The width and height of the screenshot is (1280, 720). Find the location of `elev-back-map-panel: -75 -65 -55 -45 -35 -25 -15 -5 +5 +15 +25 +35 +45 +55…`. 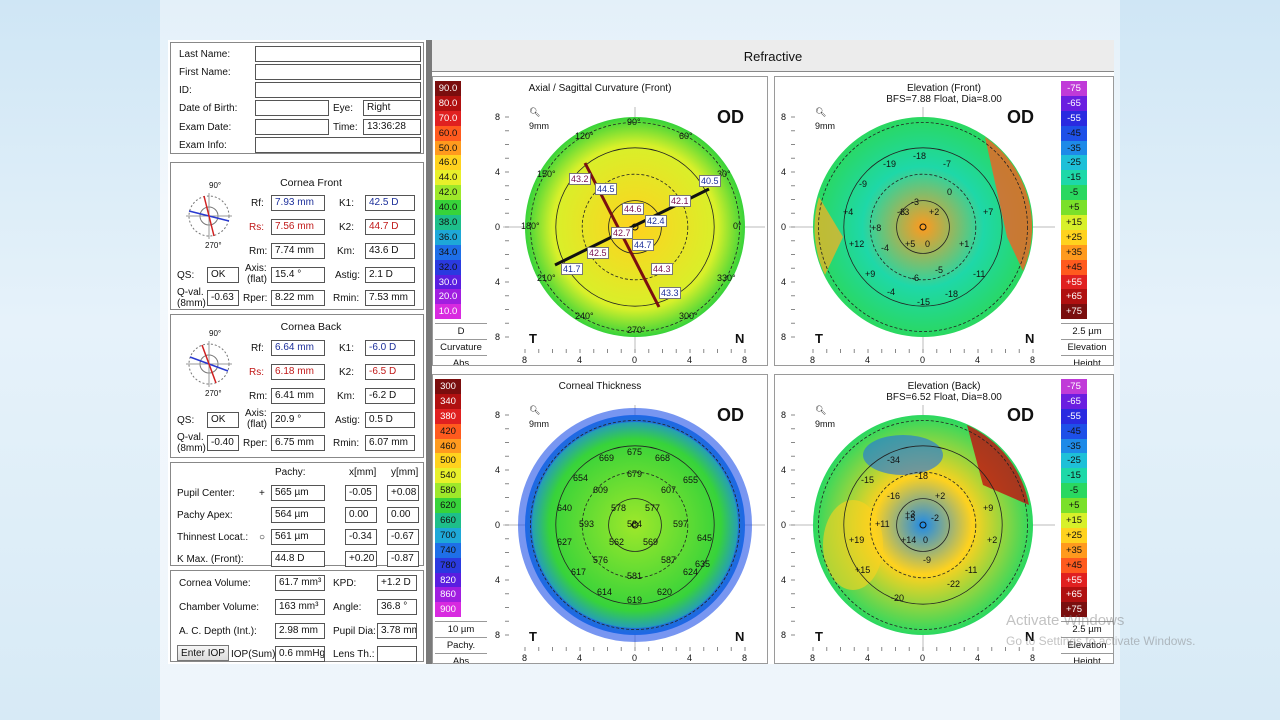

elev-back-map-panel: -75 -65 -55 -45 -35 -25 -15 -5 +5 +15 +25 +35 +45 +55… is located at coordinates (944, 519).